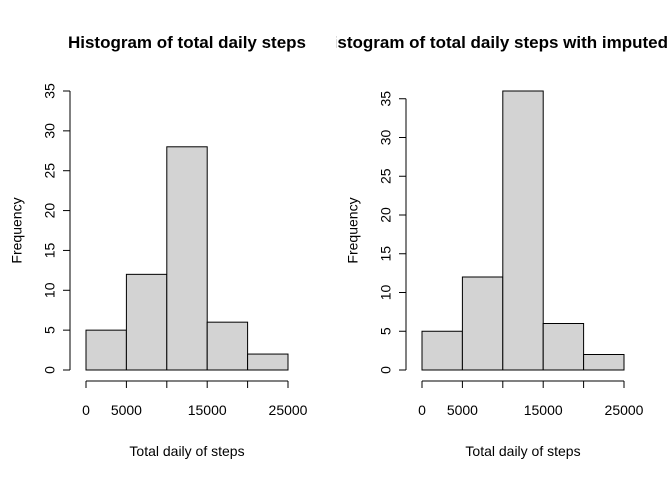 The image size is (672, 485). I want to click on chart-0-y-tick-label-2: 10, so click(50, 290).